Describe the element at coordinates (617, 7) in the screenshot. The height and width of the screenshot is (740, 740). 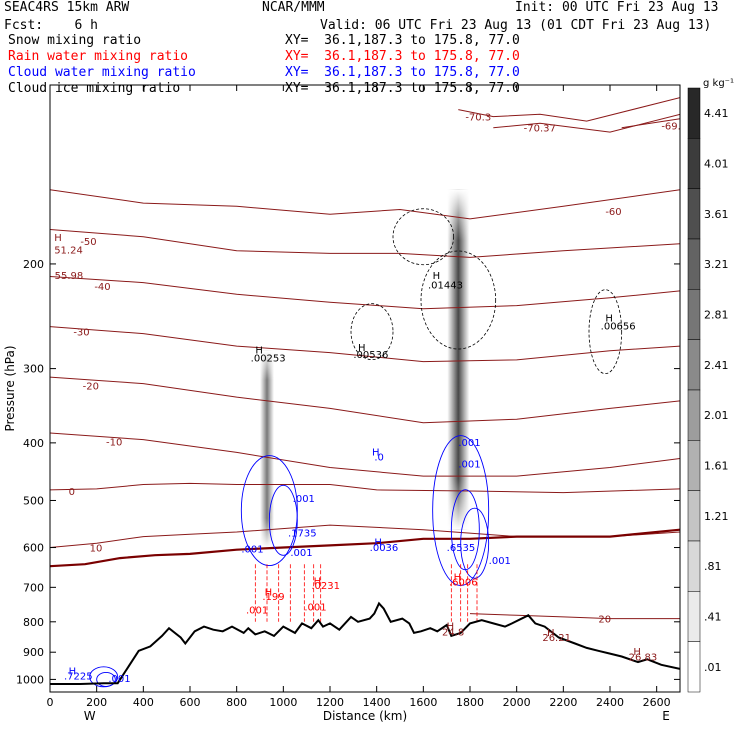
I see `init-time: Init: 00 UTC Fri 23 Aug 13` at that location.